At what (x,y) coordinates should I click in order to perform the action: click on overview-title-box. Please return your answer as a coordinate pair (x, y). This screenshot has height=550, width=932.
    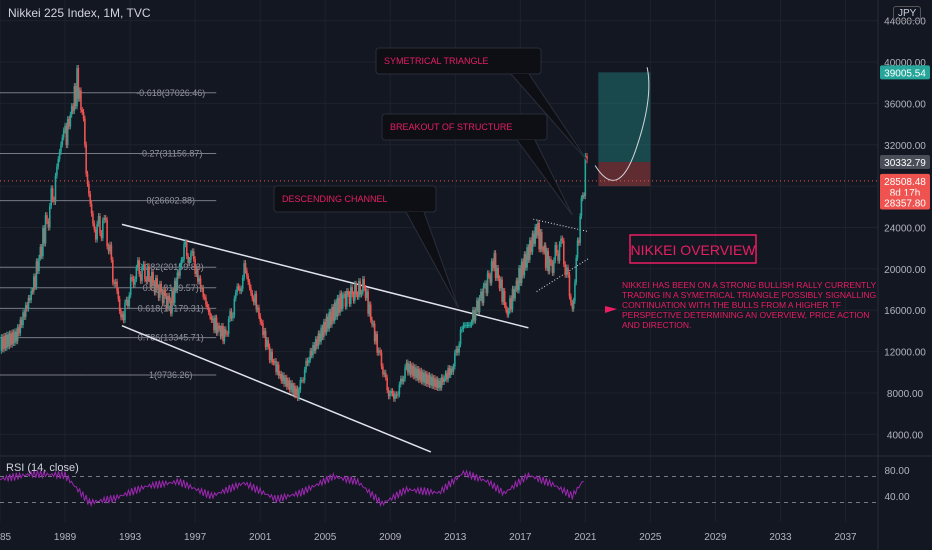
    Looking at the image, I should click on (693, 249).